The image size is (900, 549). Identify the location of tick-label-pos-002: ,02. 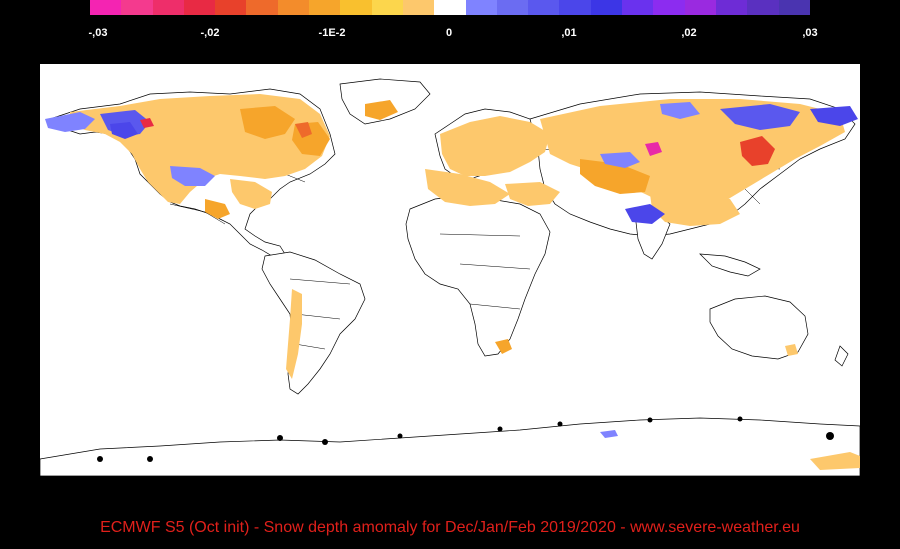
(689, 33).